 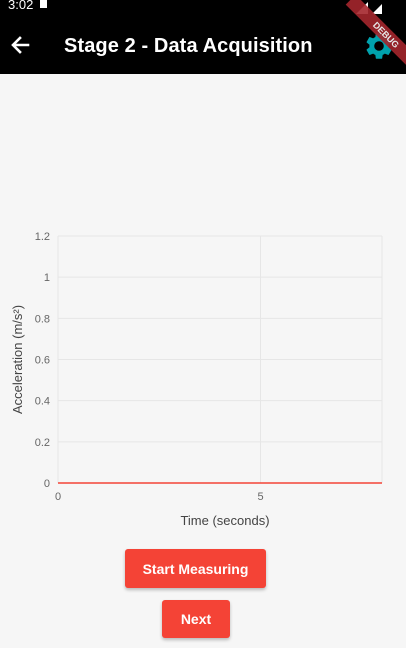 I want to click on y-tick-label: 0, so click(x=47, y=484).